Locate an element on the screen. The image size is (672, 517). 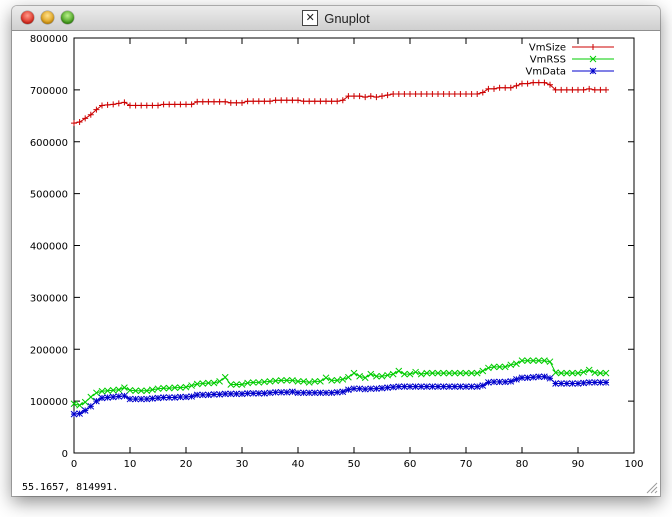
series-line-vmsize is located at coordinates (339, 103).